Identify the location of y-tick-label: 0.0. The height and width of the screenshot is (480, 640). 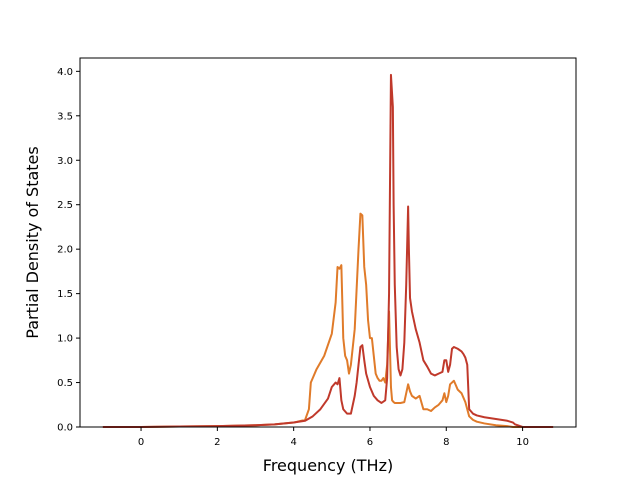
(65, 428).